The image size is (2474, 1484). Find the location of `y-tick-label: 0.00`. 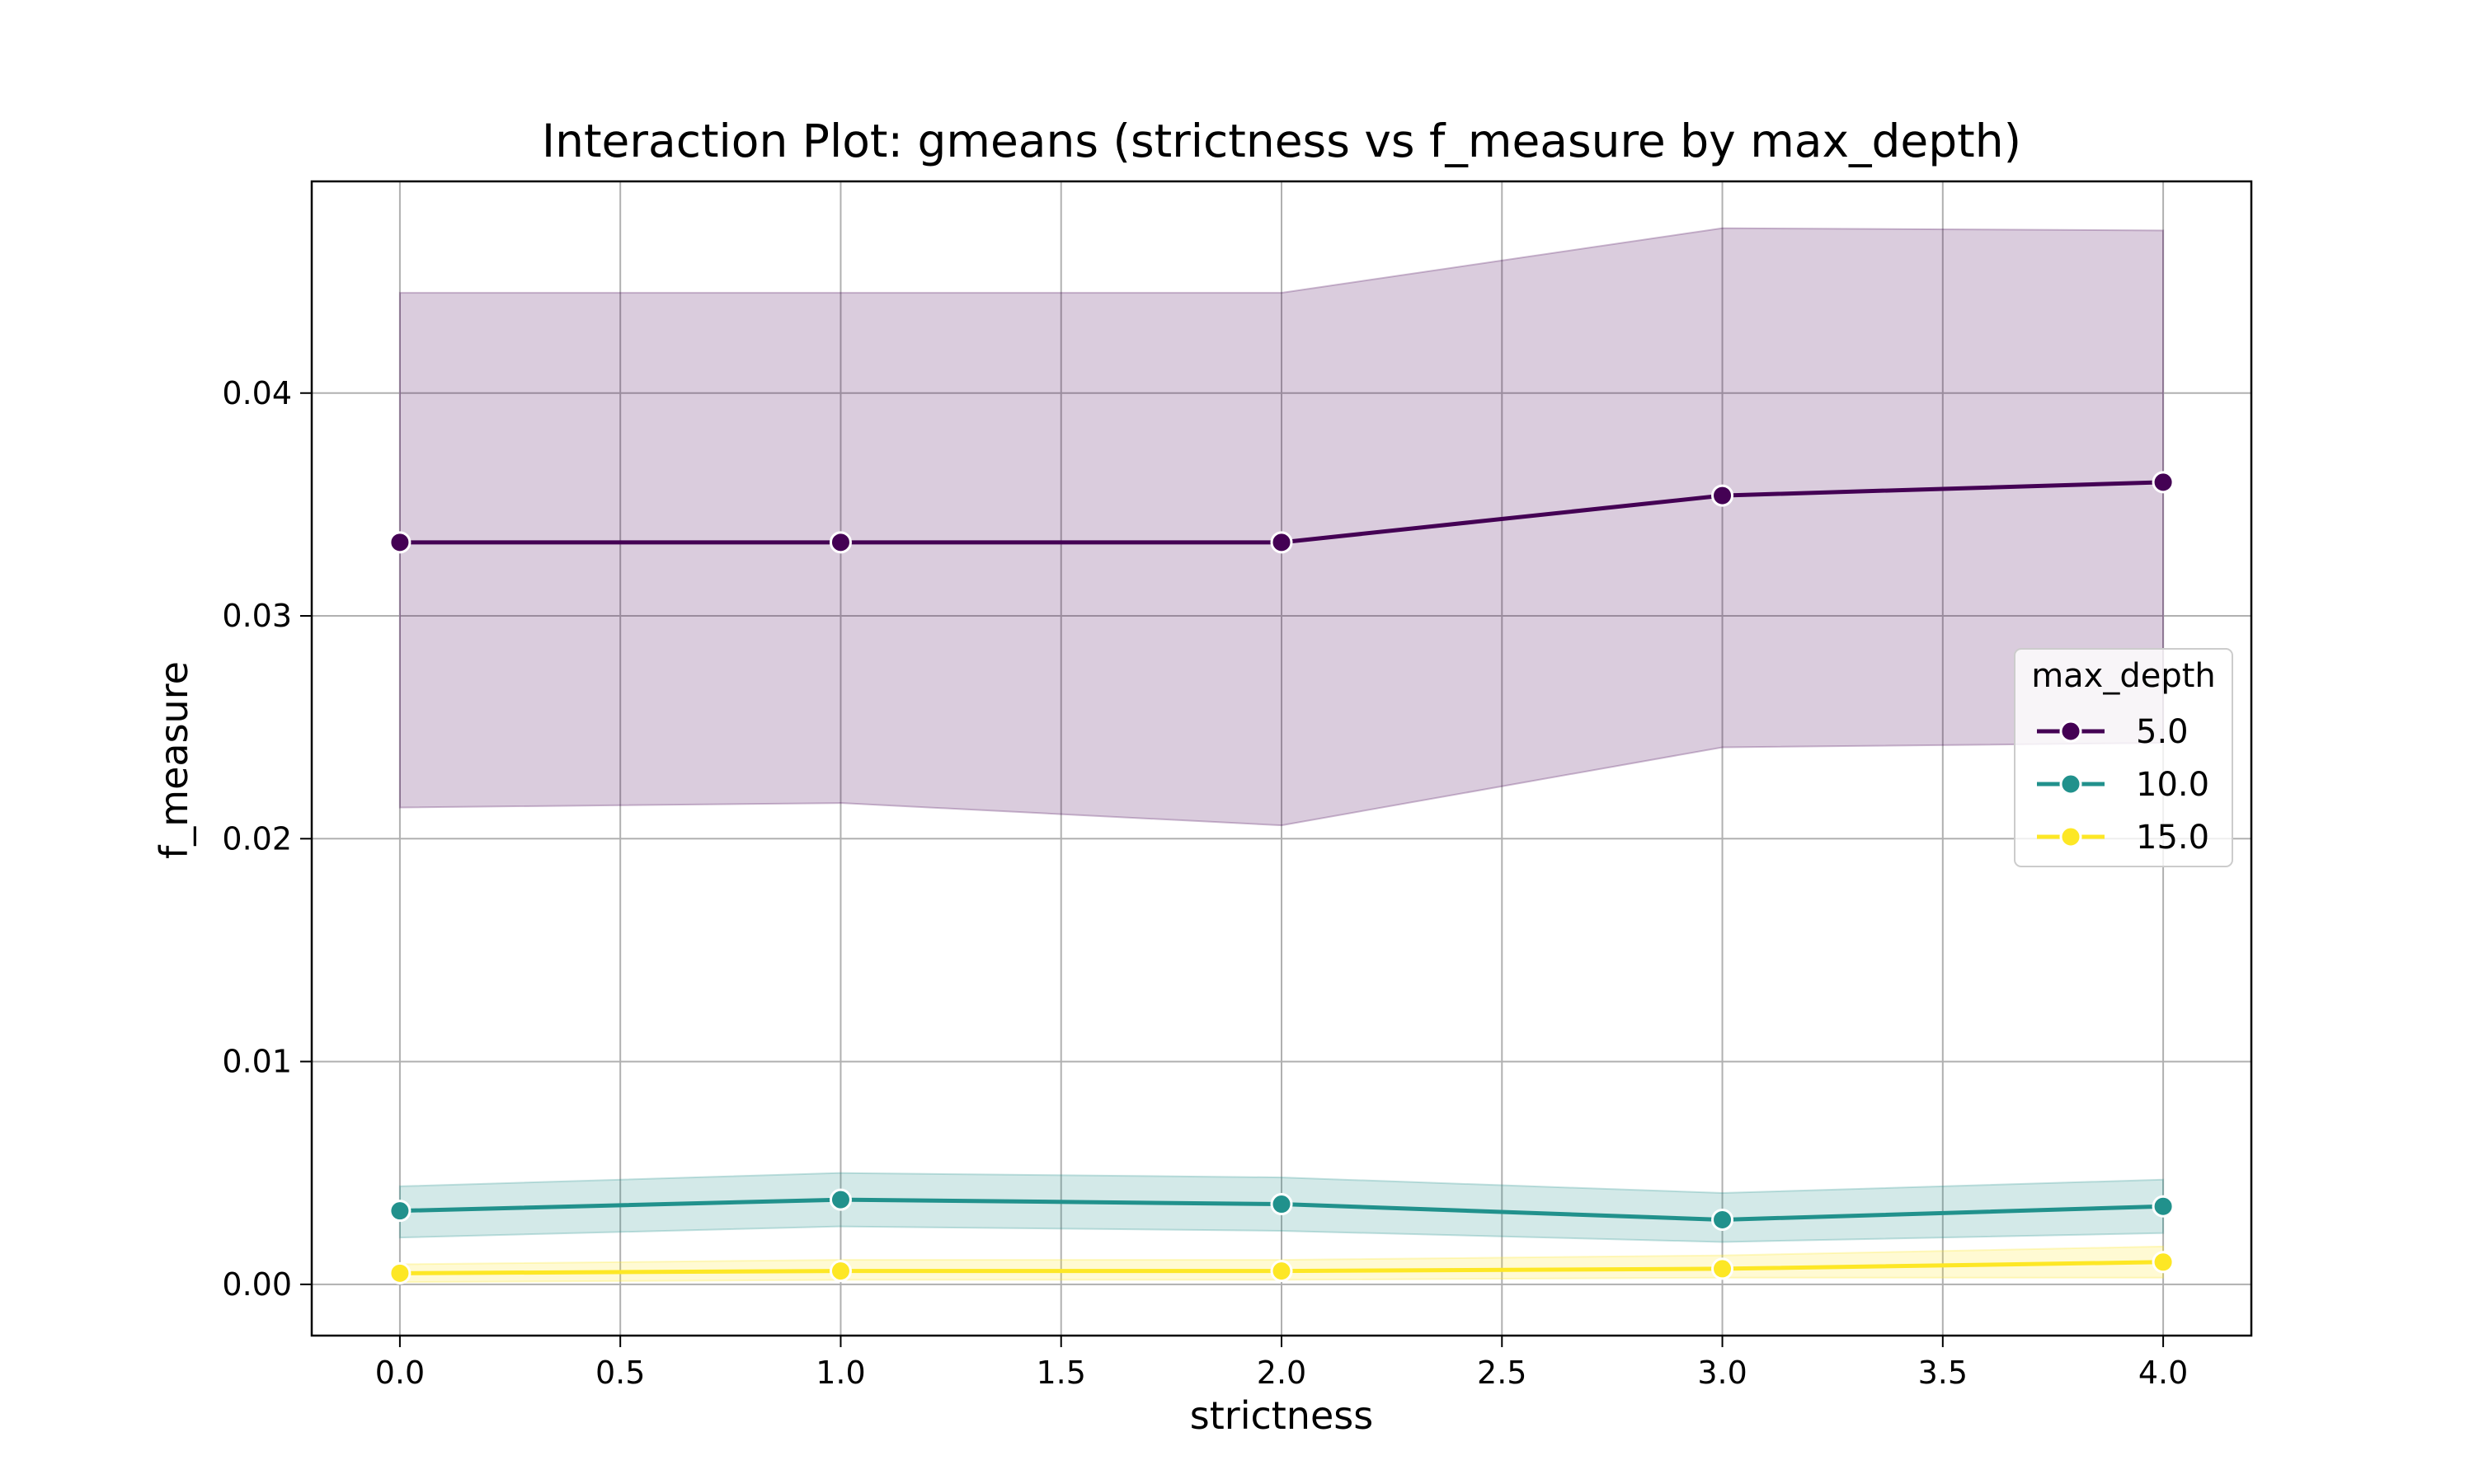

y-tick-label: 0.00 is located at coordinates (257, 1284).